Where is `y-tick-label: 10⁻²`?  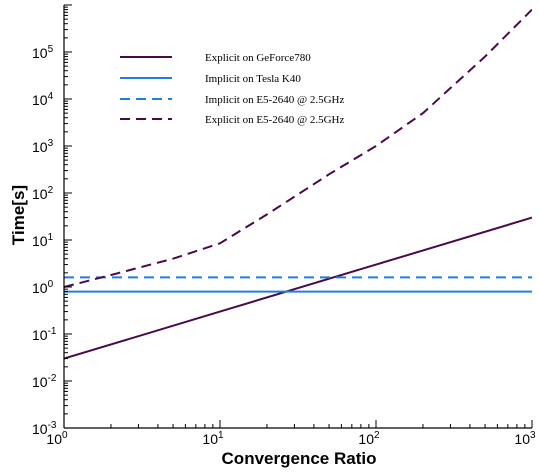 y-tick-label: 10⁻² is located at coordinates (44, 381).